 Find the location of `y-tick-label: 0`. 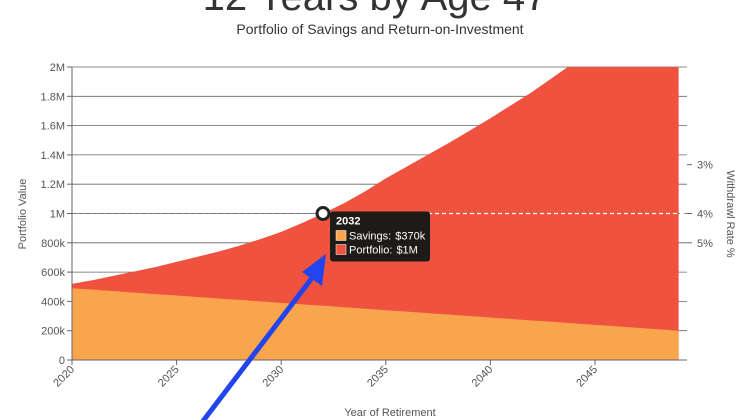

y-tick-label: 0 is located at coordinates (62, 361).